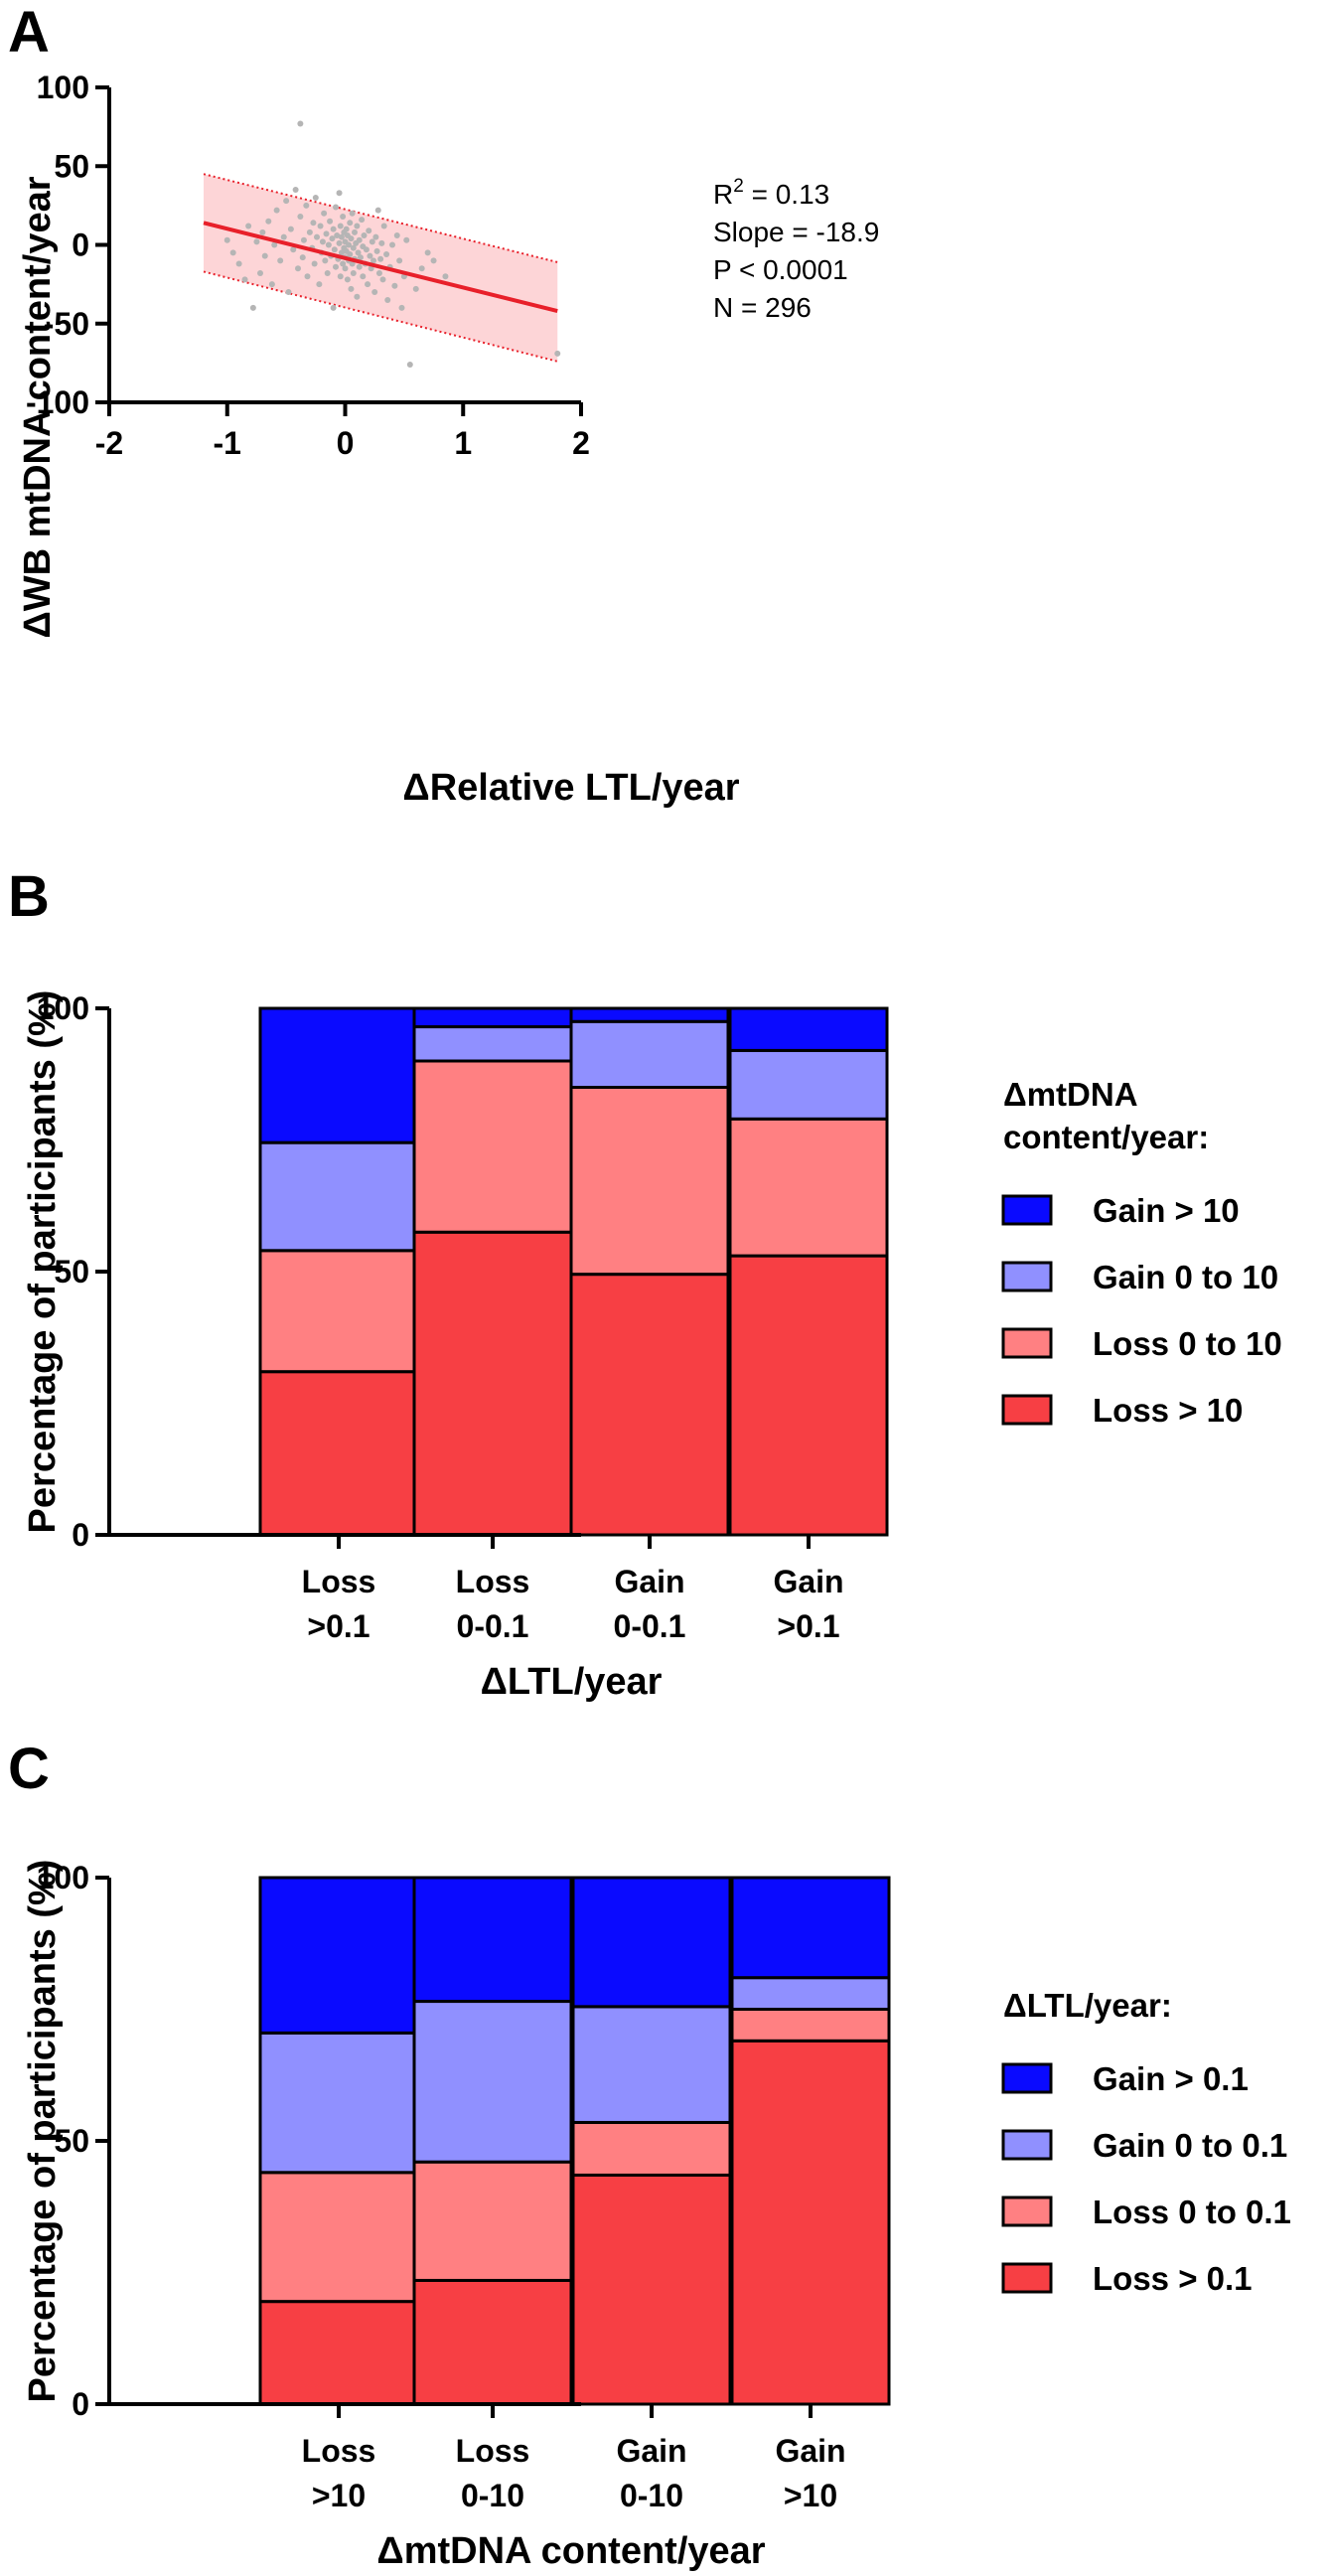  I want to click on regression-line, so click(380, 267).